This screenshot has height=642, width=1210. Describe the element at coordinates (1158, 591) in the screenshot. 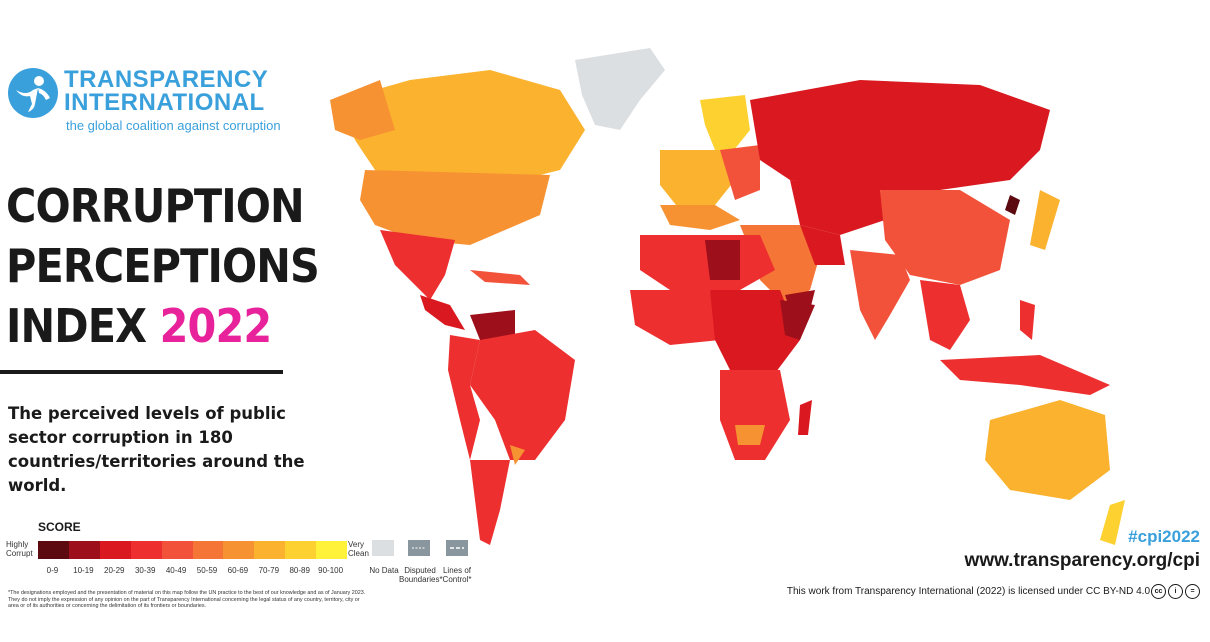

I see `cc-icon: cc` at that location.